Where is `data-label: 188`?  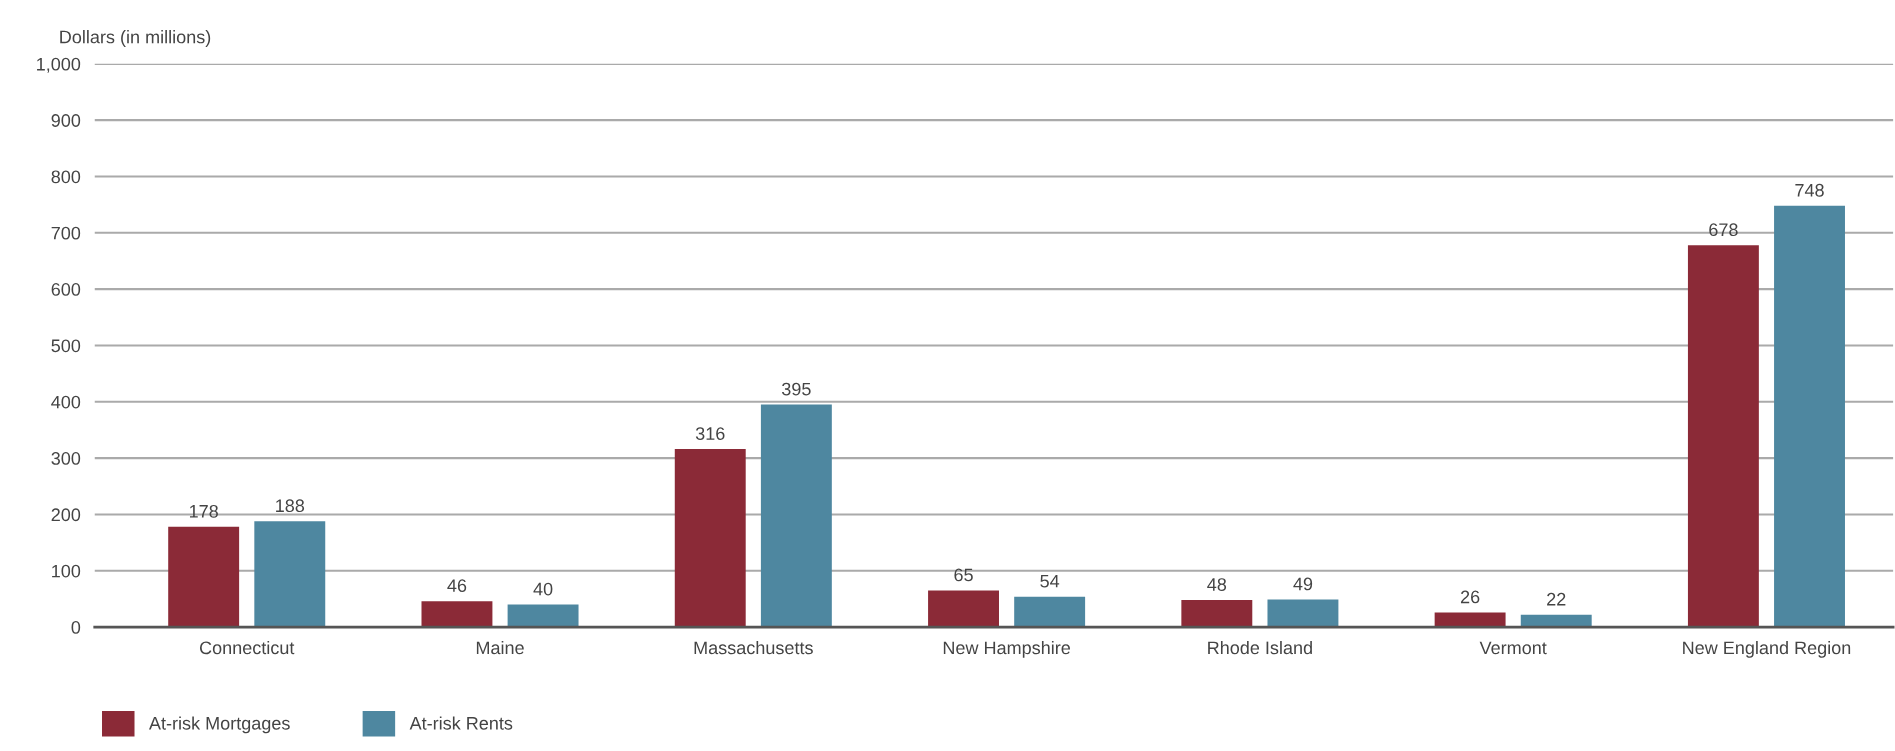 data-label: 188 is located at coordinates (290, 506).